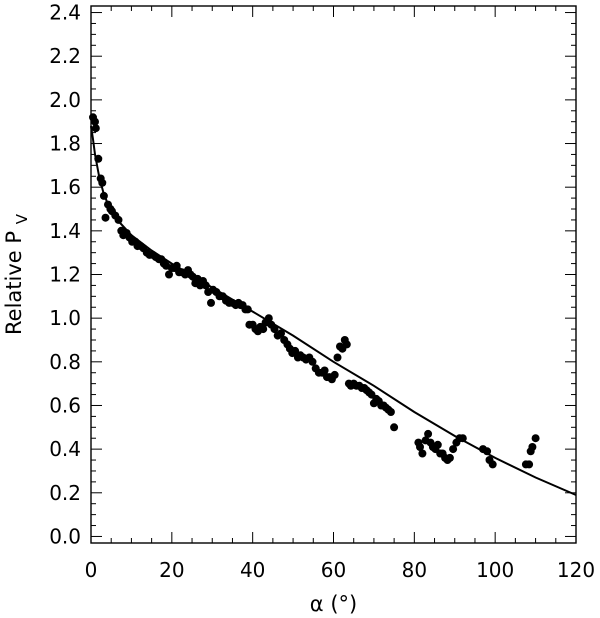  What do you see at coordinates (65, 362) in the screenshot?
I see `y-tick-label: 0.8` at bounding box center [65, 362].